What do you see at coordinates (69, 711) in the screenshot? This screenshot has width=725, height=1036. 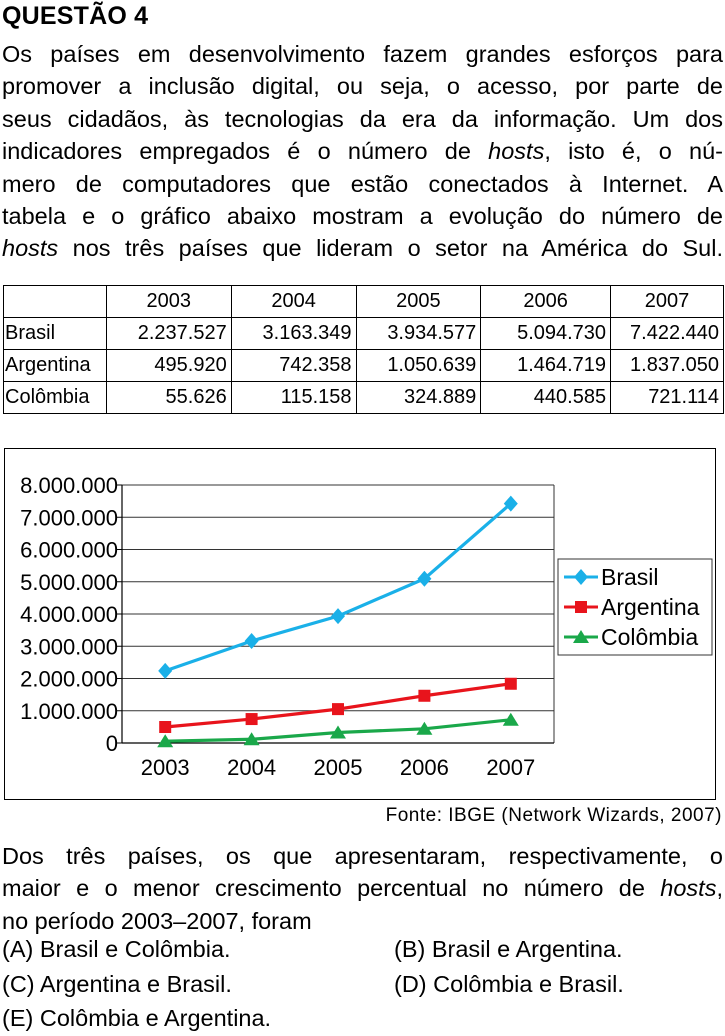 I see `y-tick-label: 1.000.000` at bounding box center [69, 711].